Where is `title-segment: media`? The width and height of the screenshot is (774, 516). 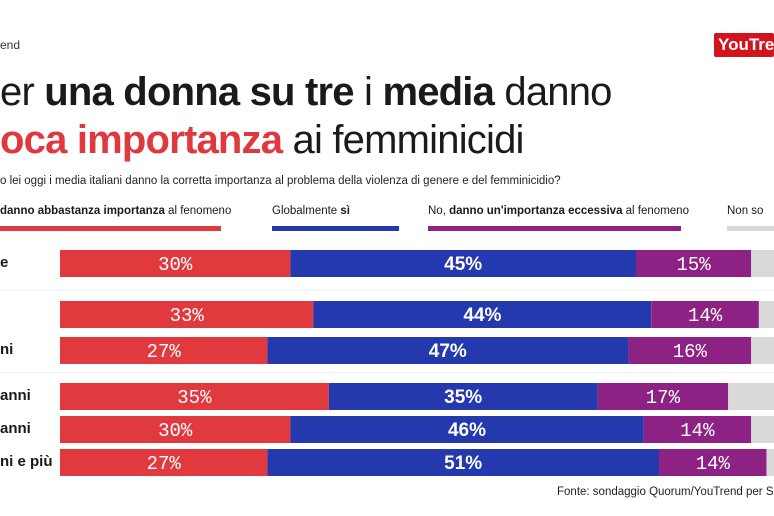 title-segment: media is located at coordinates (438, 92).